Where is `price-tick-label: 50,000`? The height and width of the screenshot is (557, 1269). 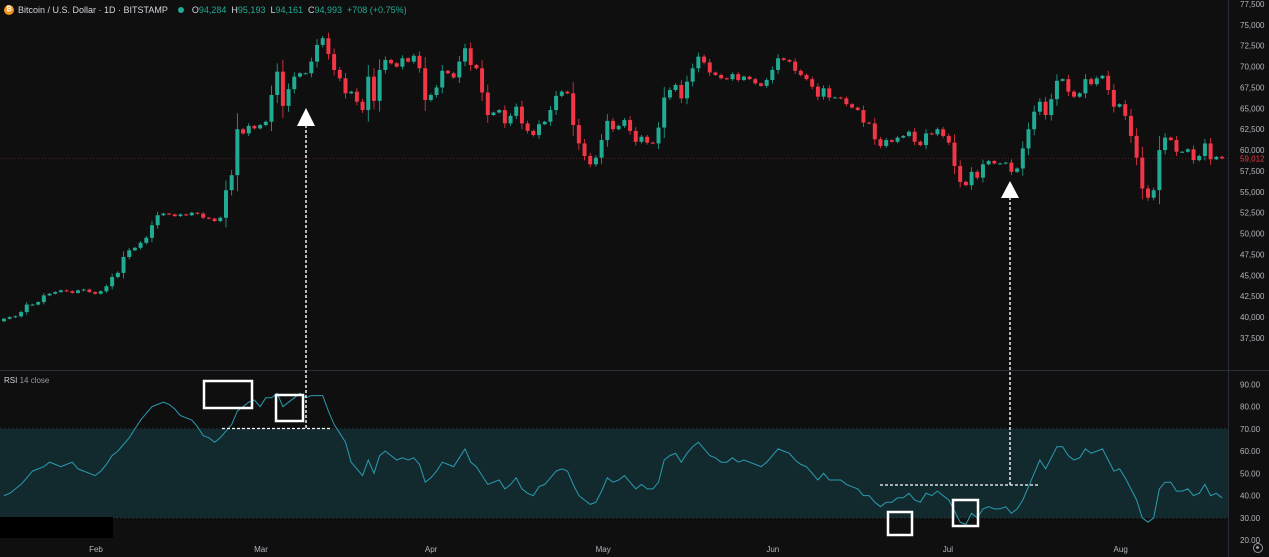
price-tick-label: 50,000 is located at coordinates (1252, 234).